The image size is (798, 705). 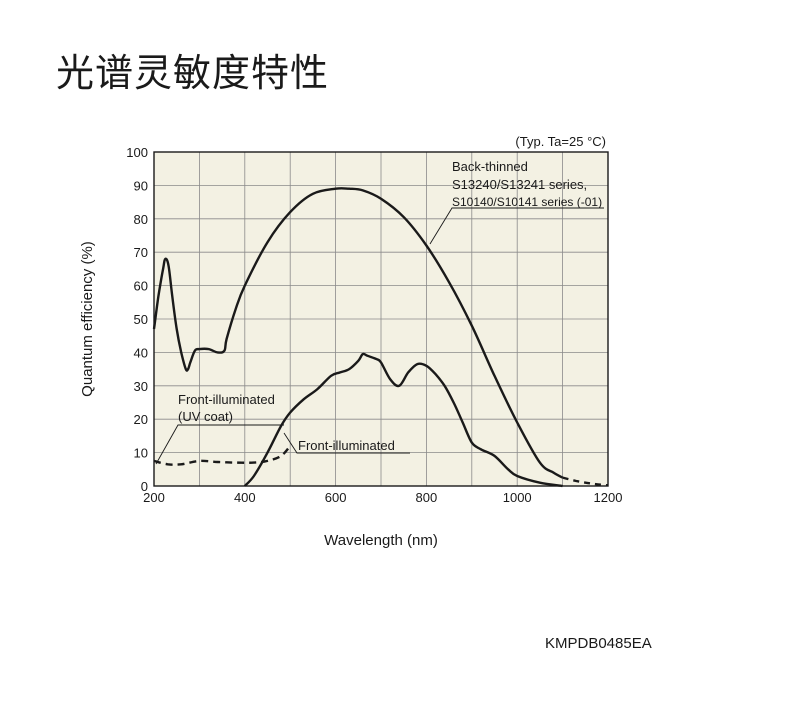 I want to click on series-front-illuminated-uv-coat, so click(x=222, y=455).